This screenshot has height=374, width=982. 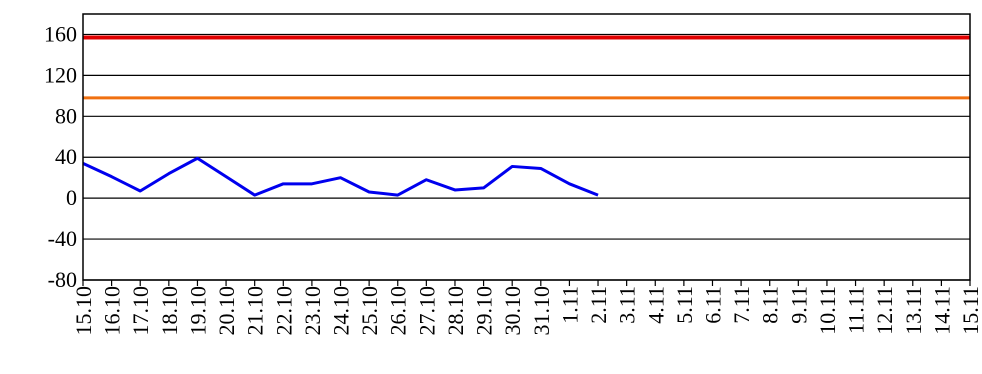 What do you see at coordinates (627, 305) in the screenshot?
I see `x-tick-label: 3.11` at bounding box center [627, 305].